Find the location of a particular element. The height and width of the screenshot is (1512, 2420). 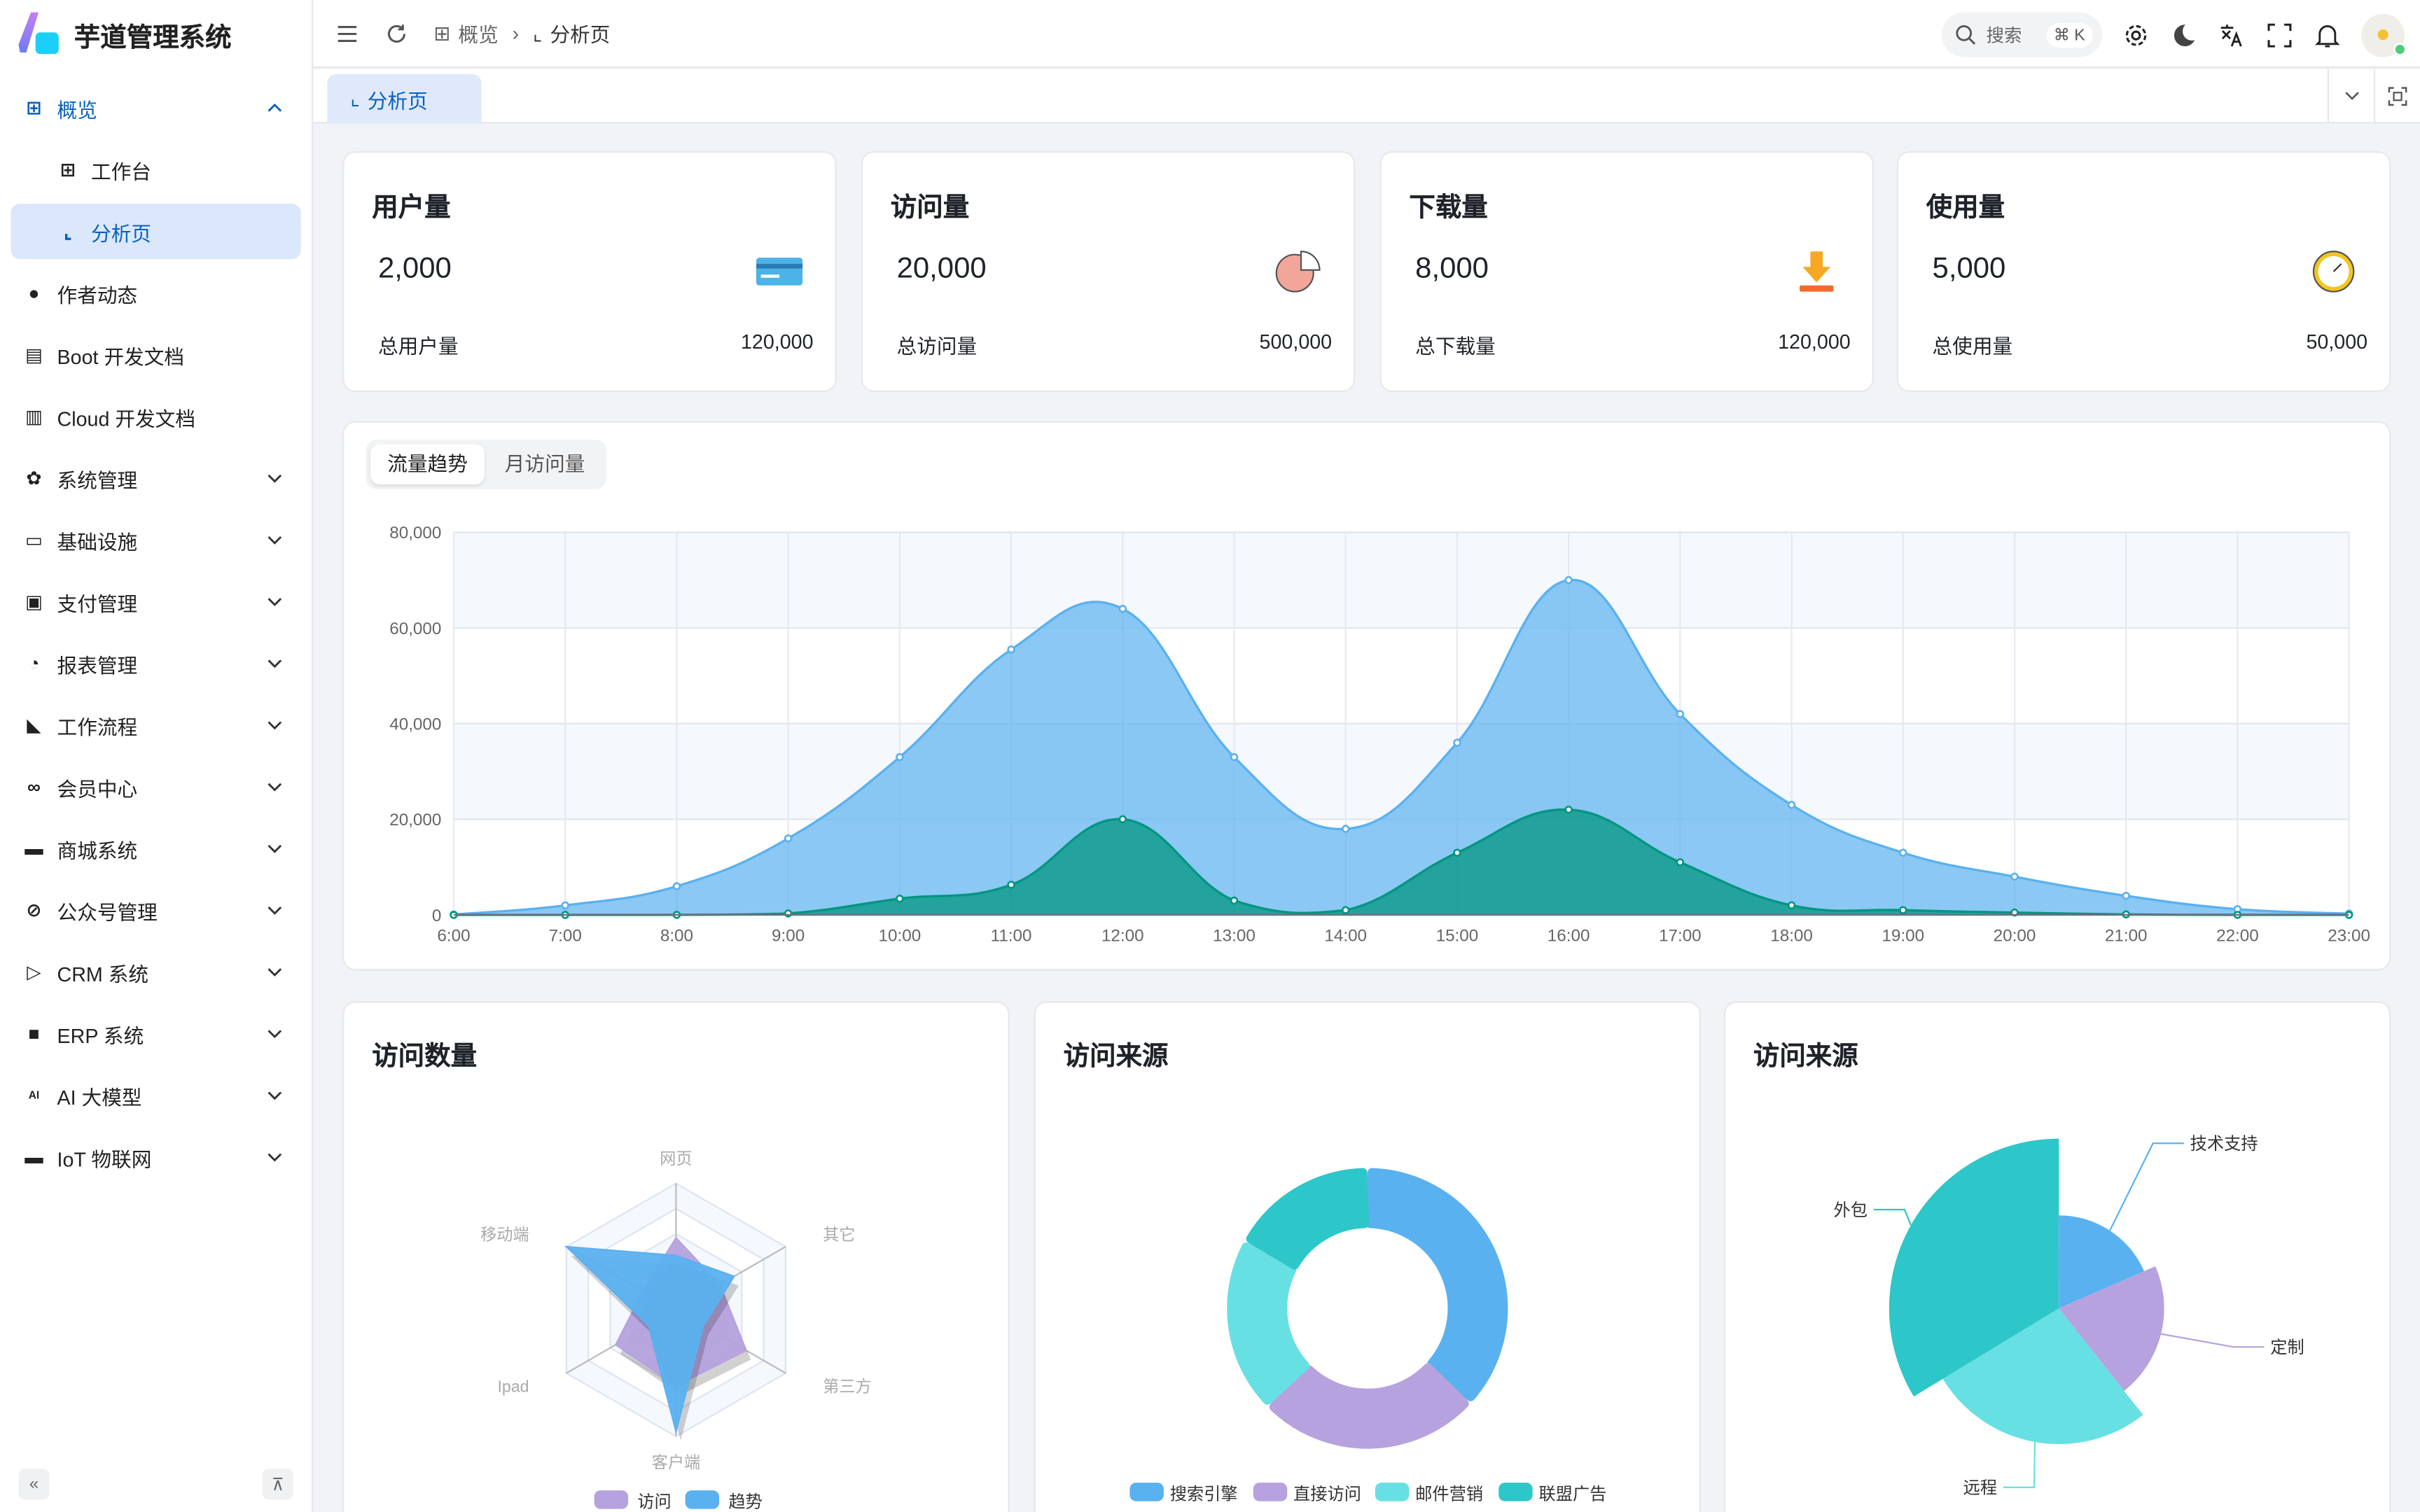

y-tick-label: 60,000 is located at coordinates (415, 629).